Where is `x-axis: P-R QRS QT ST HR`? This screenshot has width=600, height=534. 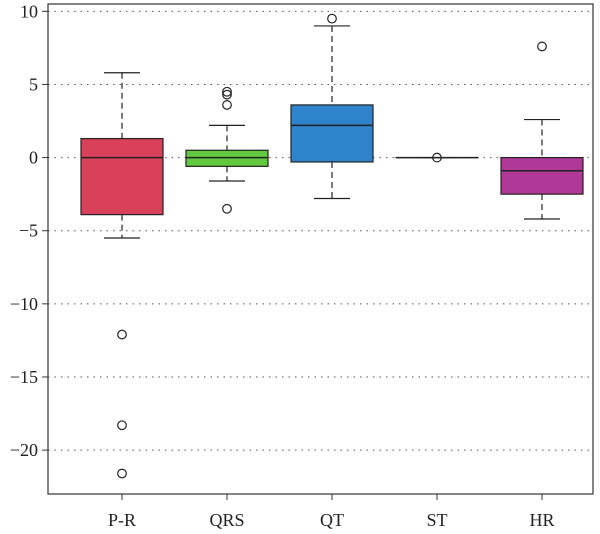
x-axis: P-R QRS QT ST HR is located at coordinates (331, 512).